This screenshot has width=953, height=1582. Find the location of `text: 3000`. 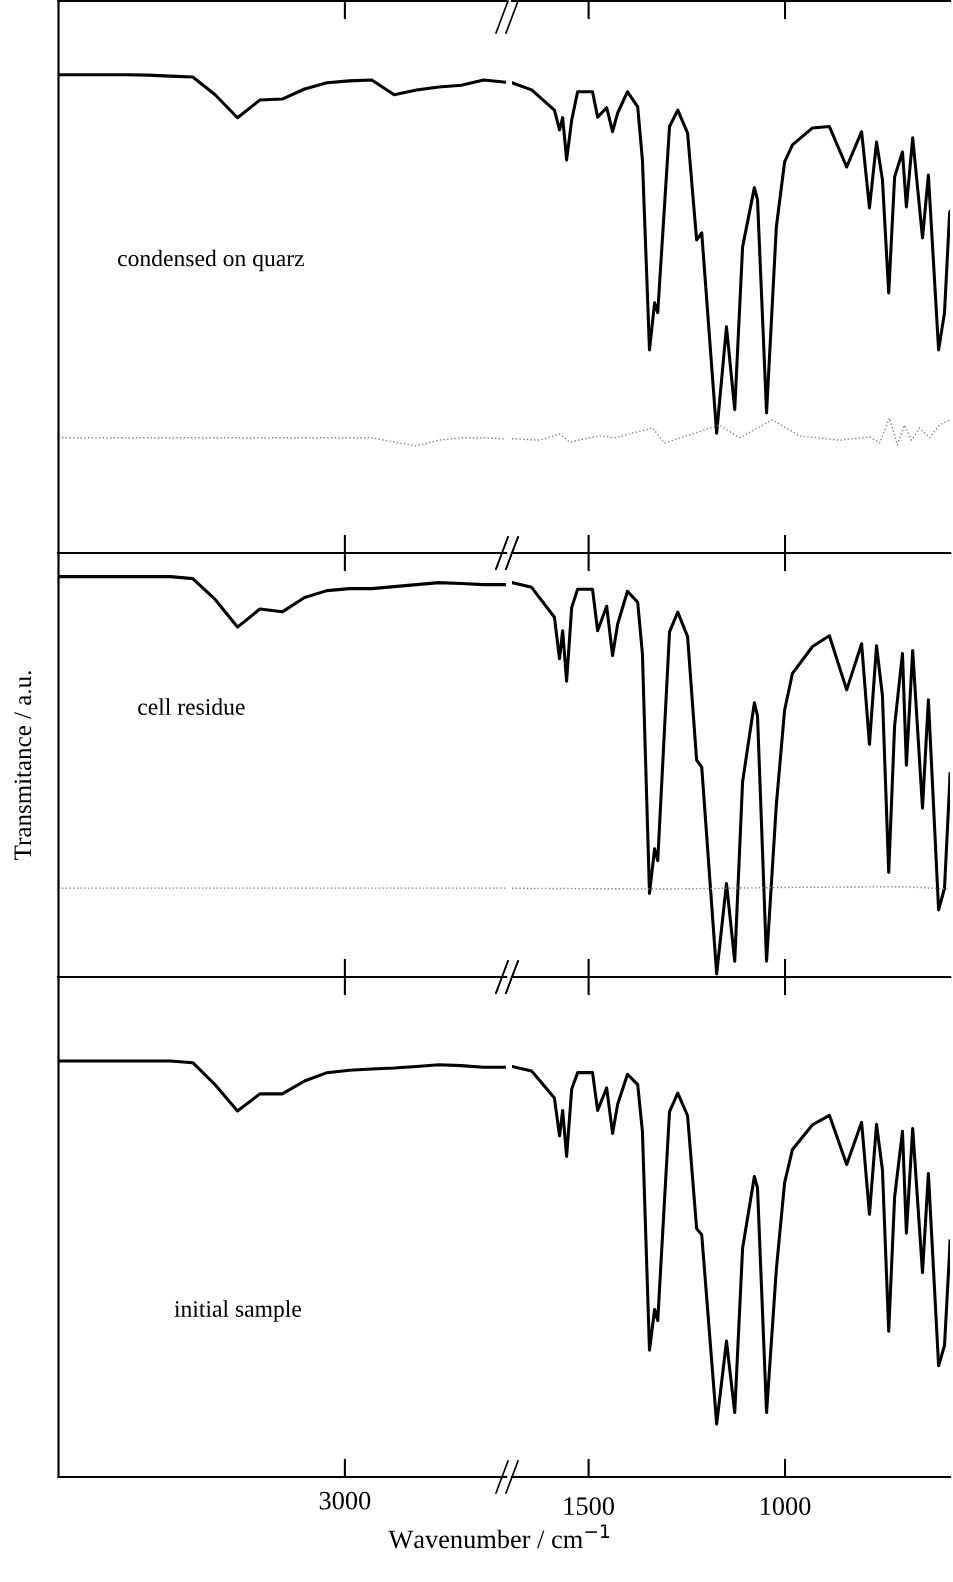

text: 3000 is located at coordinates (345, 1500).